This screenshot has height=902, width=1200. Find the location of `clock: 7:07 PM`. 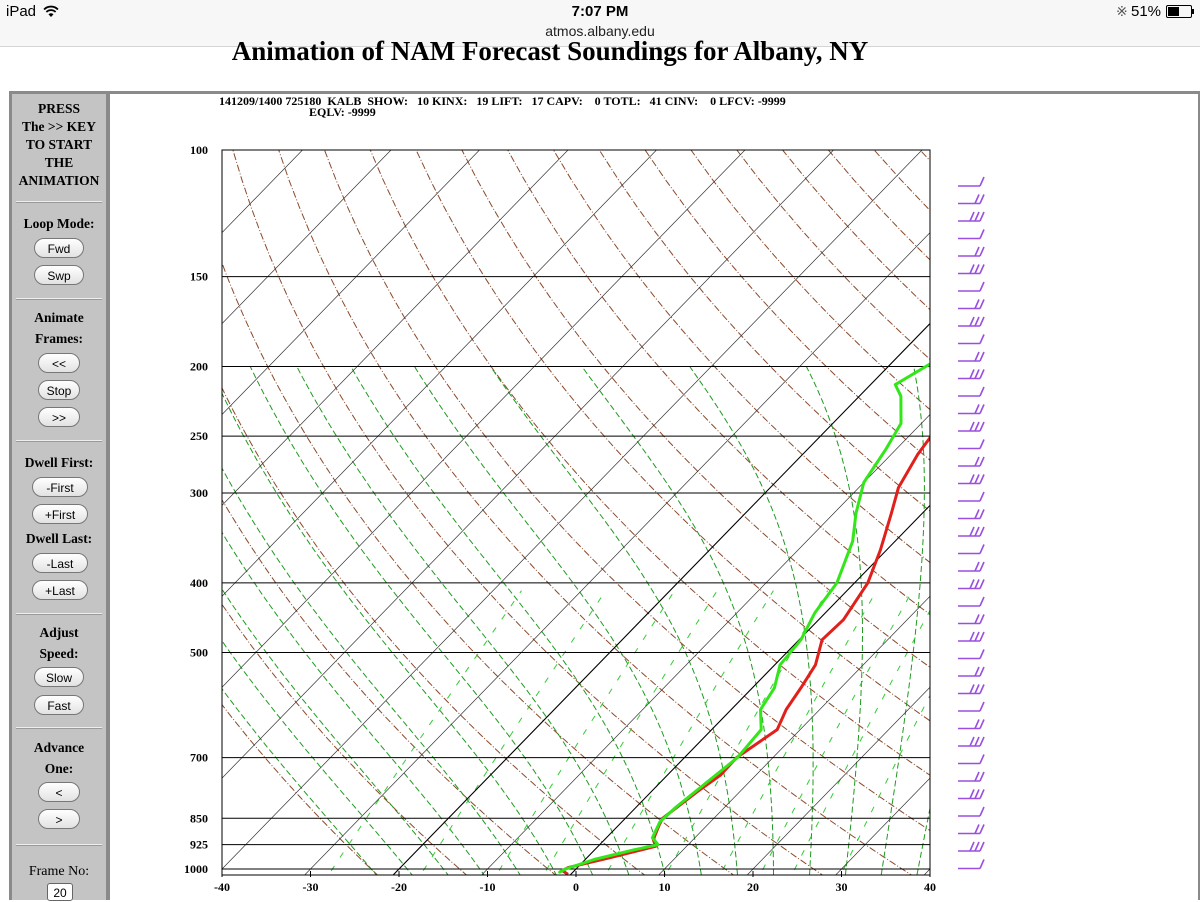

clock: 7:07 PM is located at coordinates (600, 11).